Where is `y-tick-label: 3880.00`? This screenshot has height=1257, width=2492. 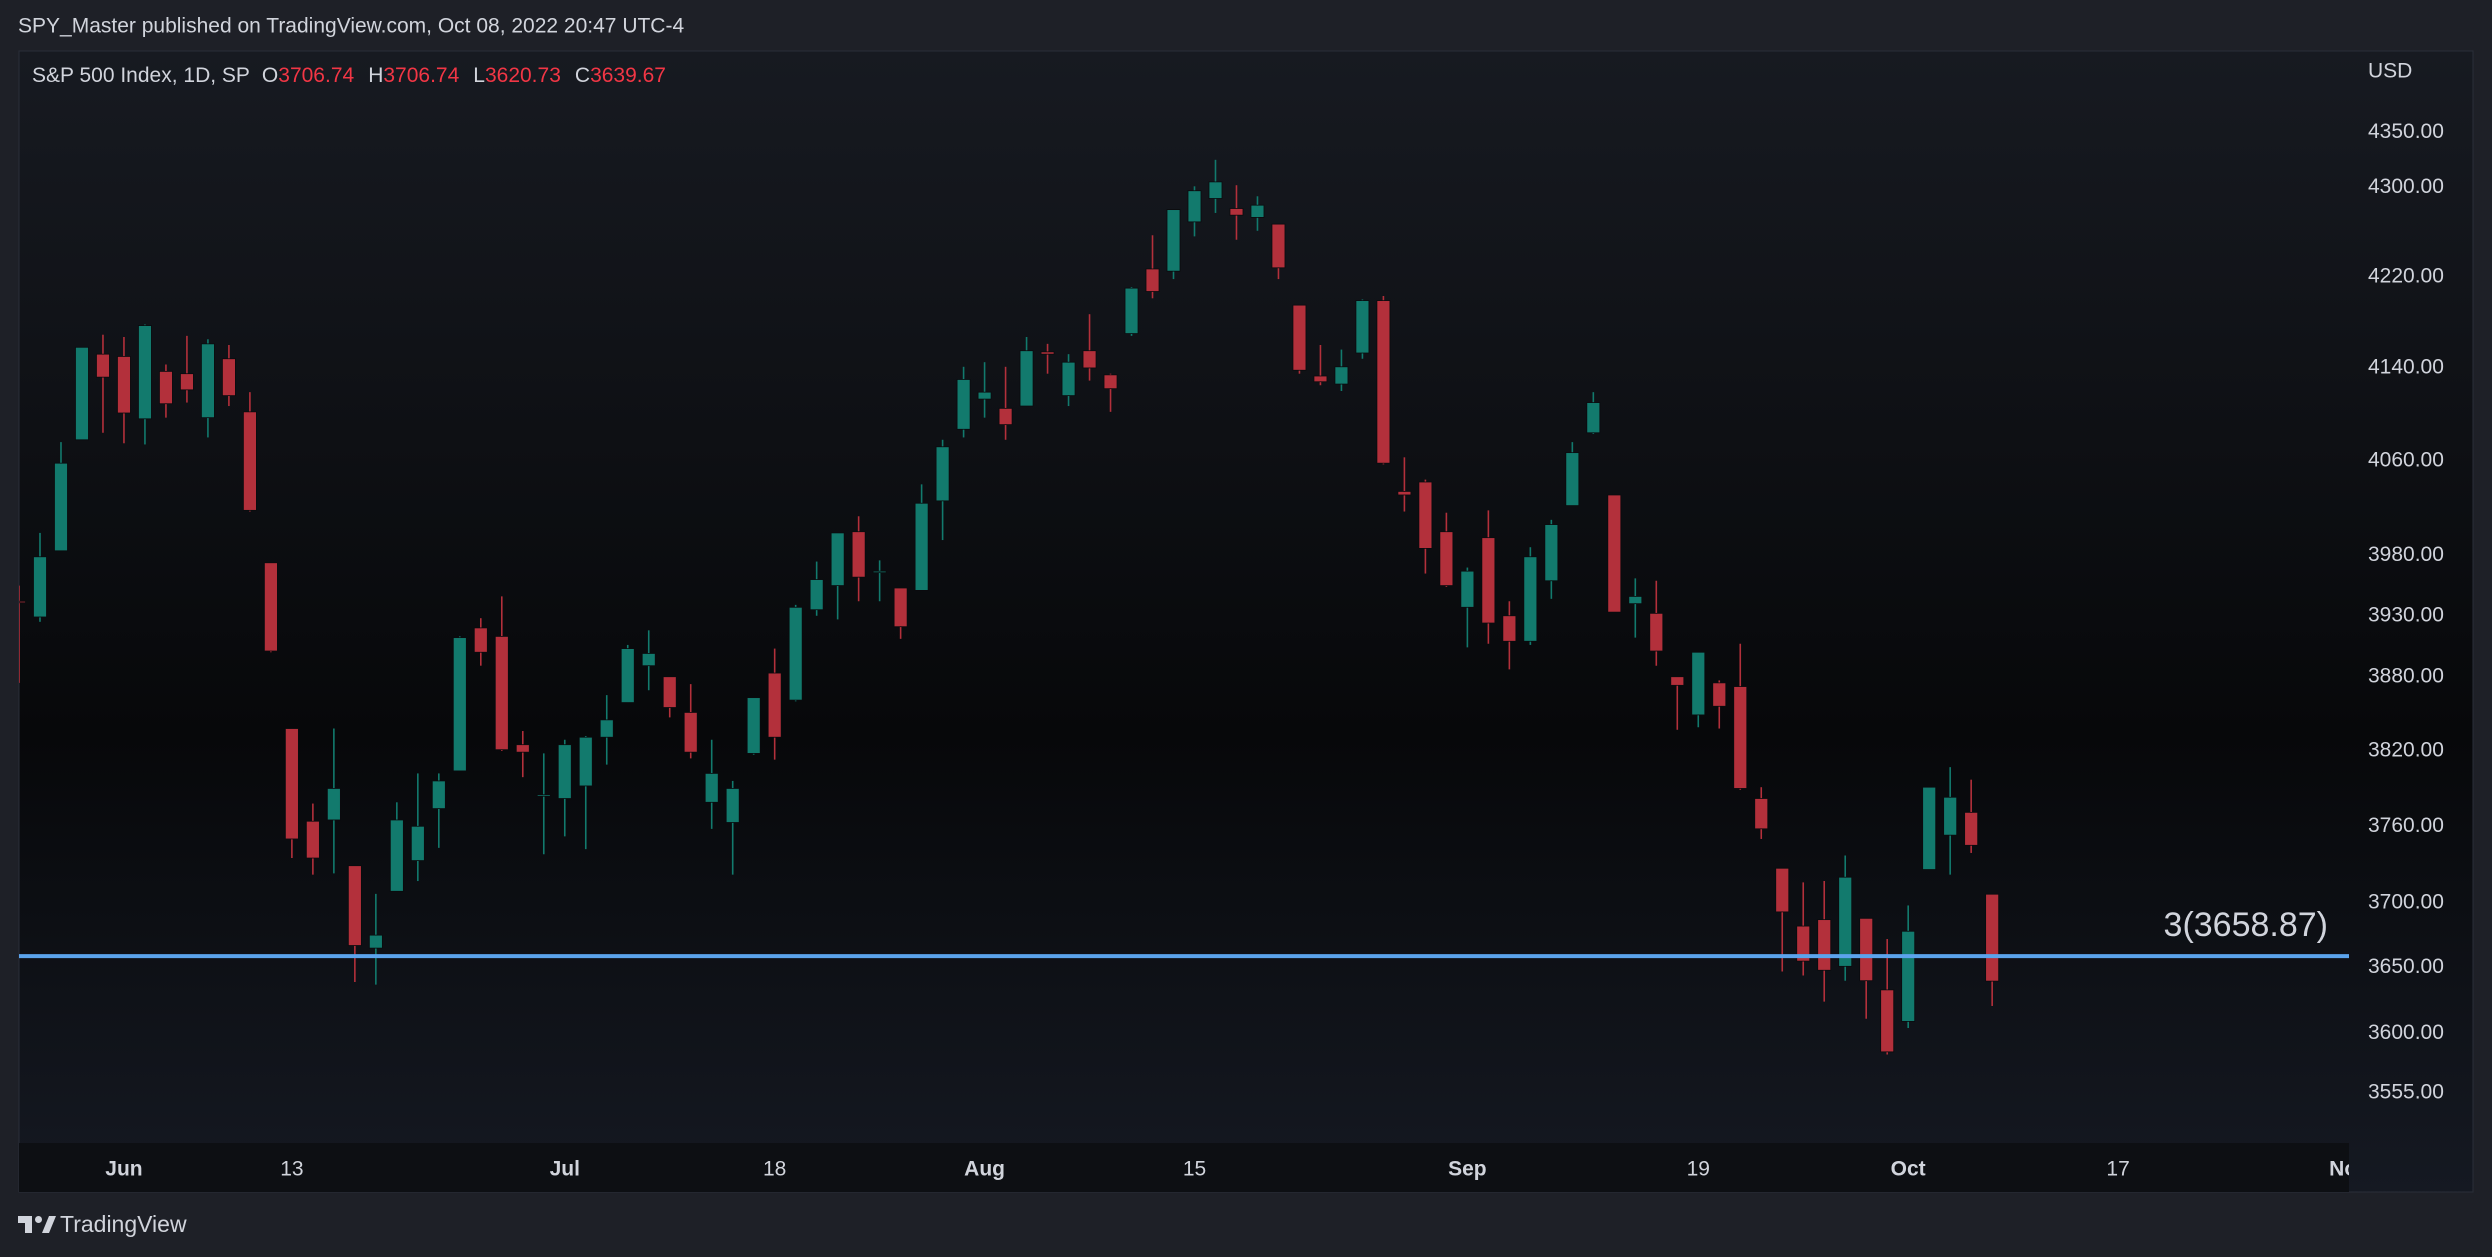 y-tick-label: 3880.00 is located at coordinates (2406, 675).